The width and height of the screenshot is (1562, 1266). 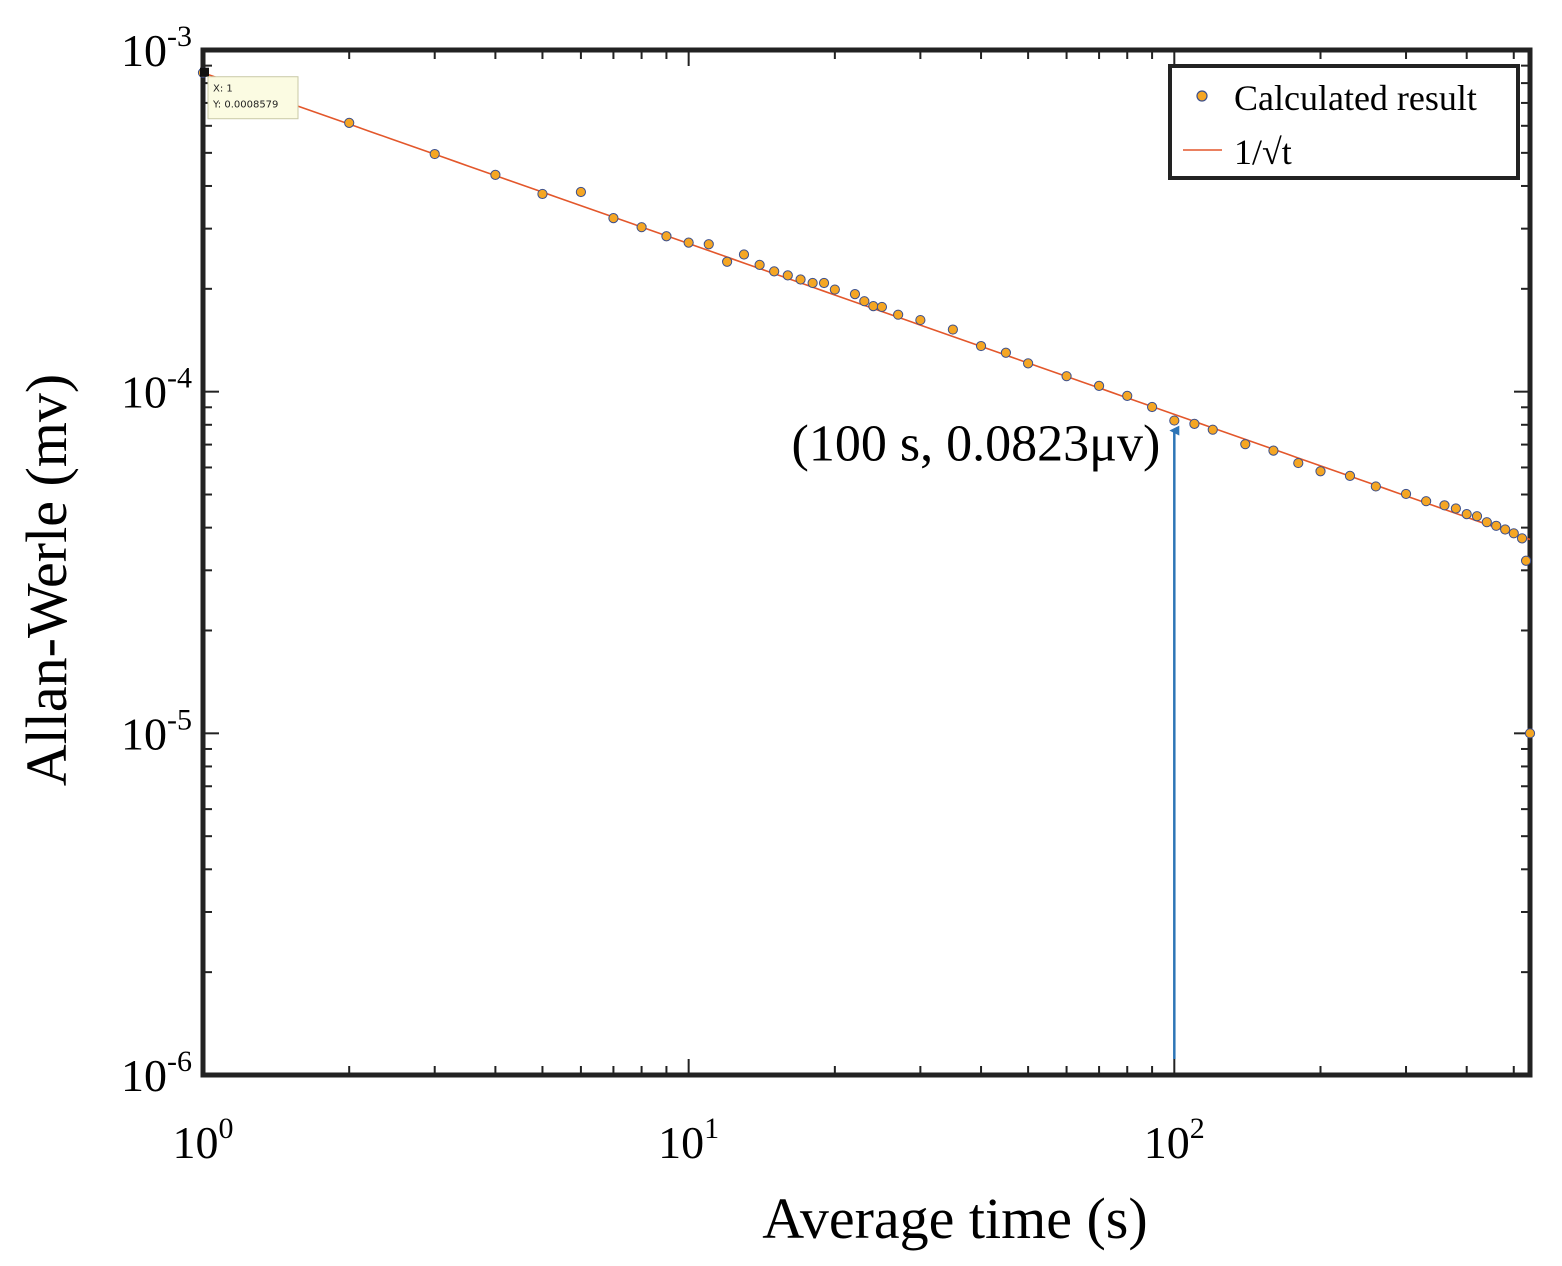 I want to click on y-axis-title: Allan-Werle (mv), so click(x=46, y=580).